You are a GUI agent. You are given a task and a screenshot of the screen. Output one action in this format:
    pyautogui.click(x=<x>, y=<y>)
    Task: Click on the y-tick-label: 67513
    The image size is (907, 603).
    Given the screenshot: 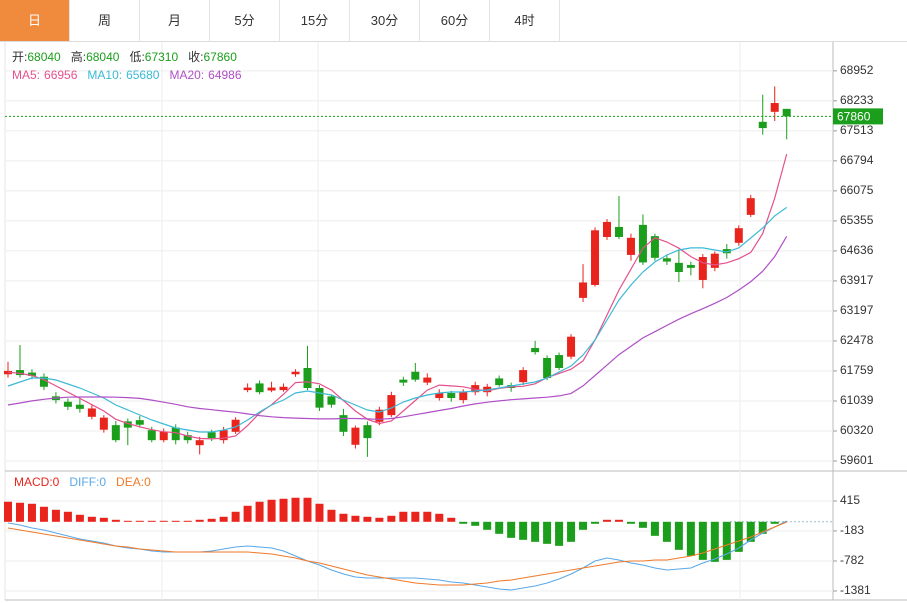 What is the action you would take?
    pyautogui.click(x=857, y=130)
    